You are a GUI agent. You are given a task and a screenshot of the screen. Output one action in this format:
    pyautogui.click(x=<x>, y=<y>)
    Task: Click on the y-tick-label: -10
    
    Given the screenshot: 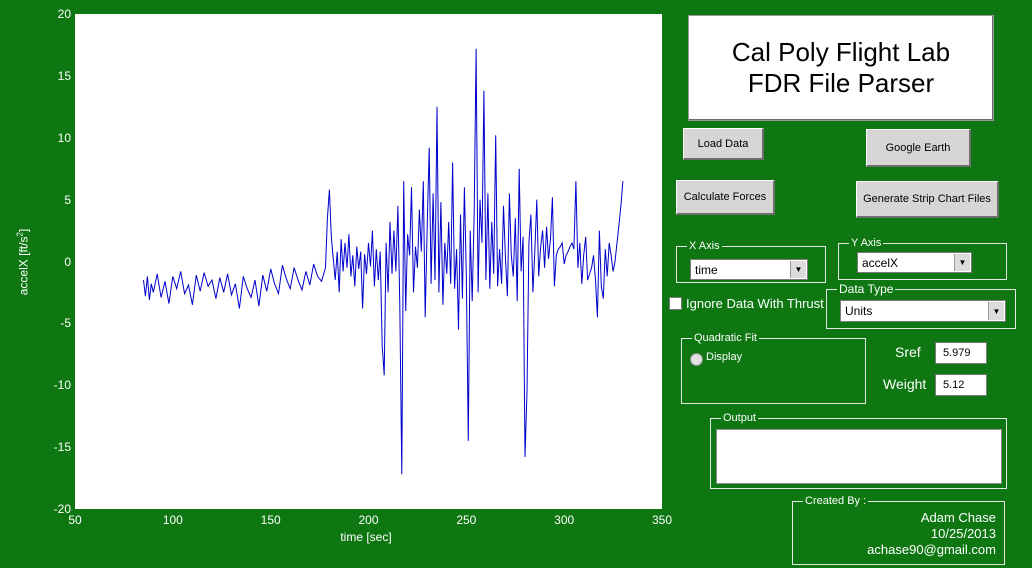 What is the action you would take?
    pyautogui.click(x=62, y=385)
    